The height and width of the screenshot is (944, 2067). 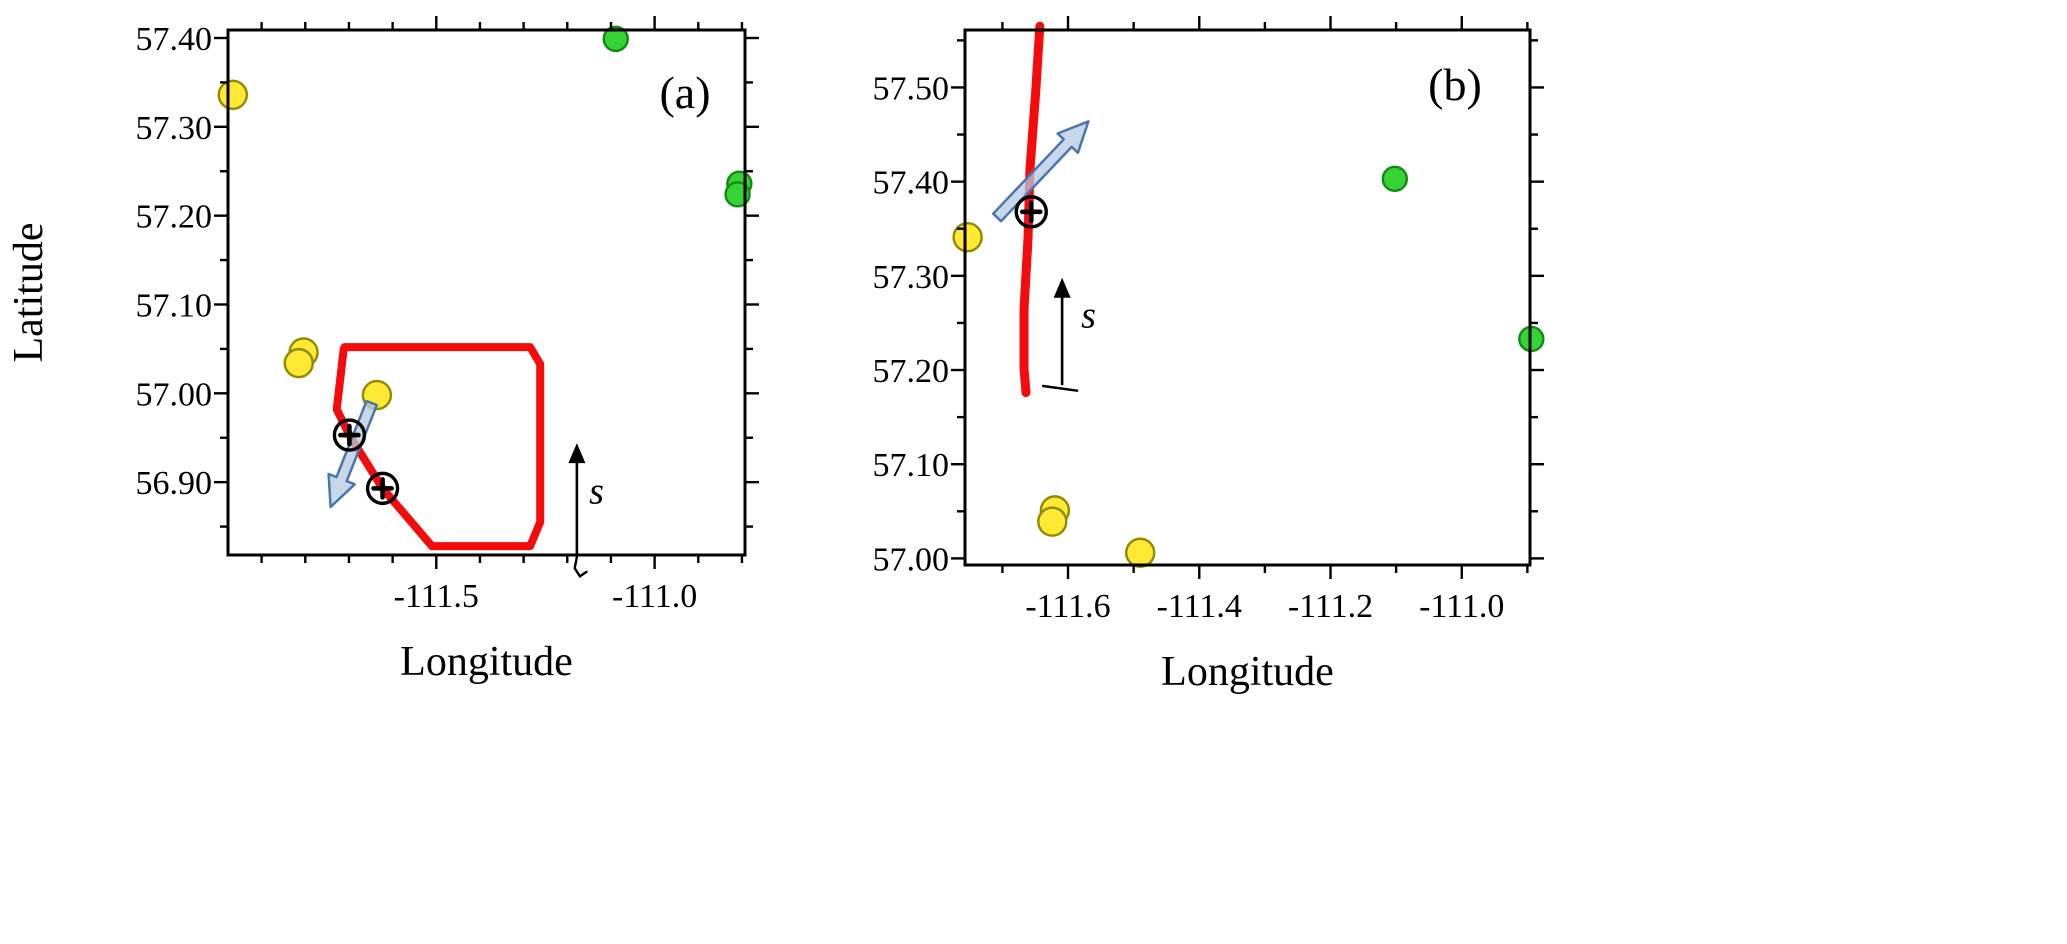 What do you see at coordinates (1330, 606) in the screenshot?
I see `x-tick-label: -111.2` at bounding box center [1330, 606].